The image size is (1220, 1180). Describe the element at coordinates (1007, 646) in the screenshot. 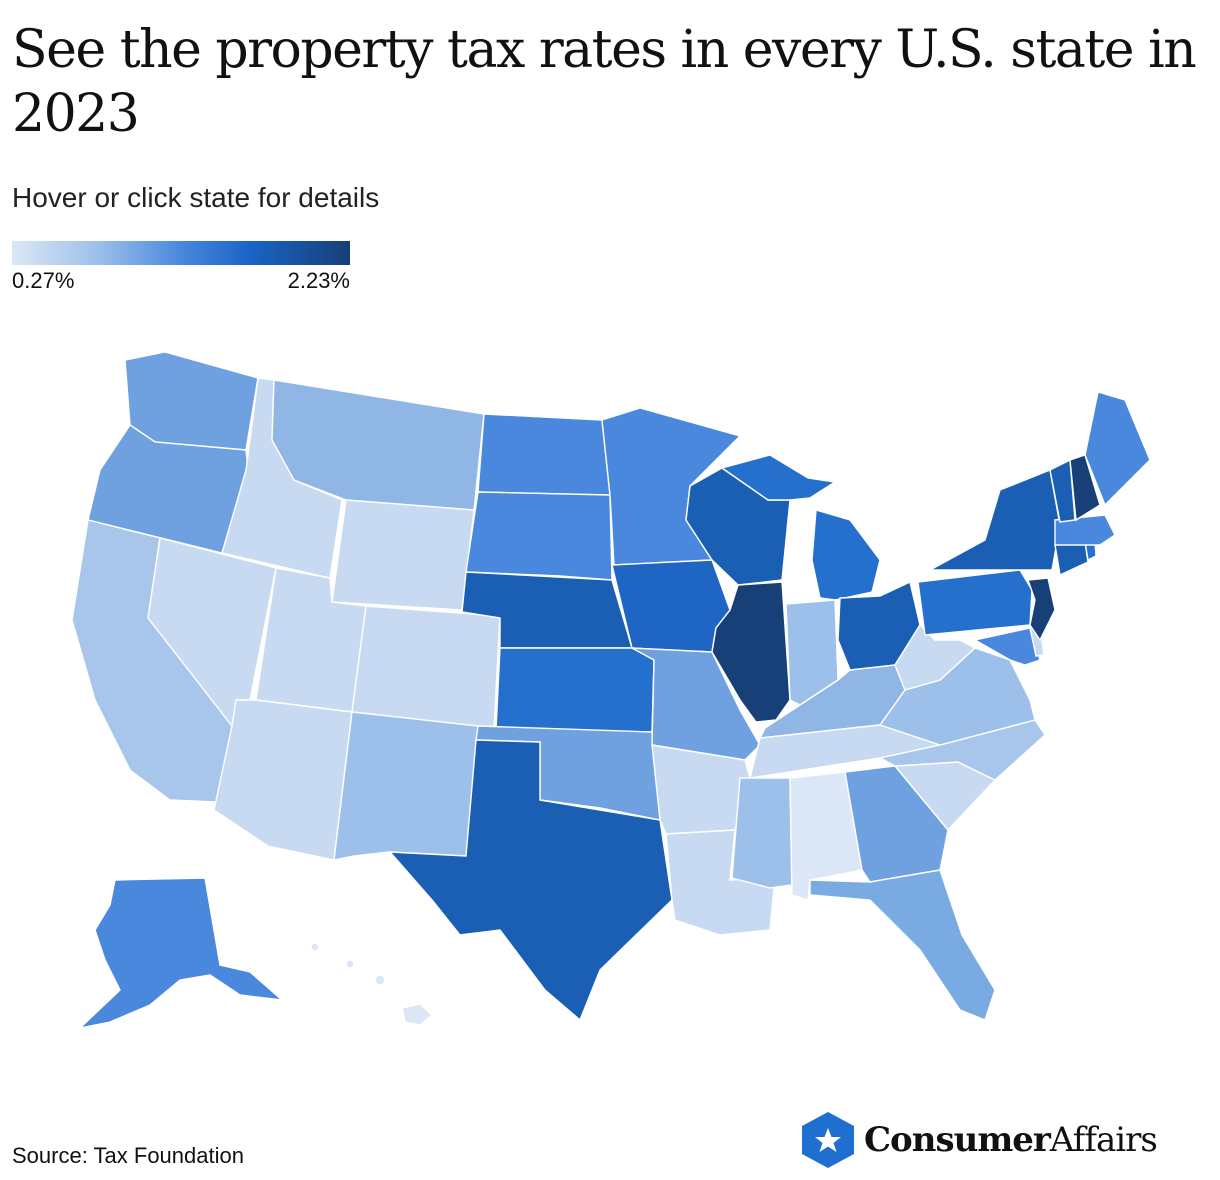

I see `state-maryland` at that location.